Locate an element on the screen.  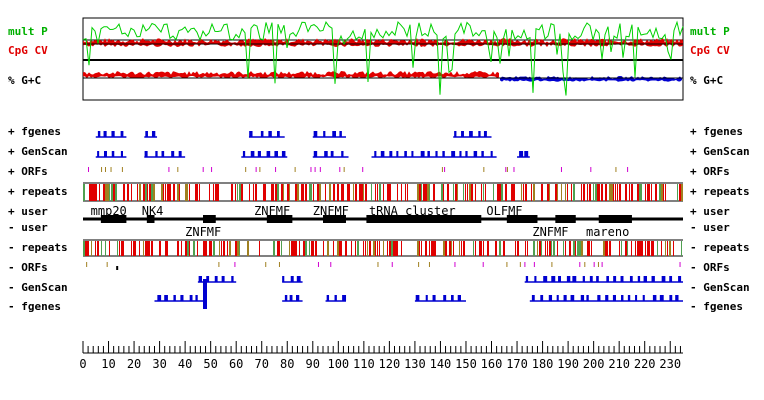
axis-tick-label: 100 is located at coordinates (338, 364).